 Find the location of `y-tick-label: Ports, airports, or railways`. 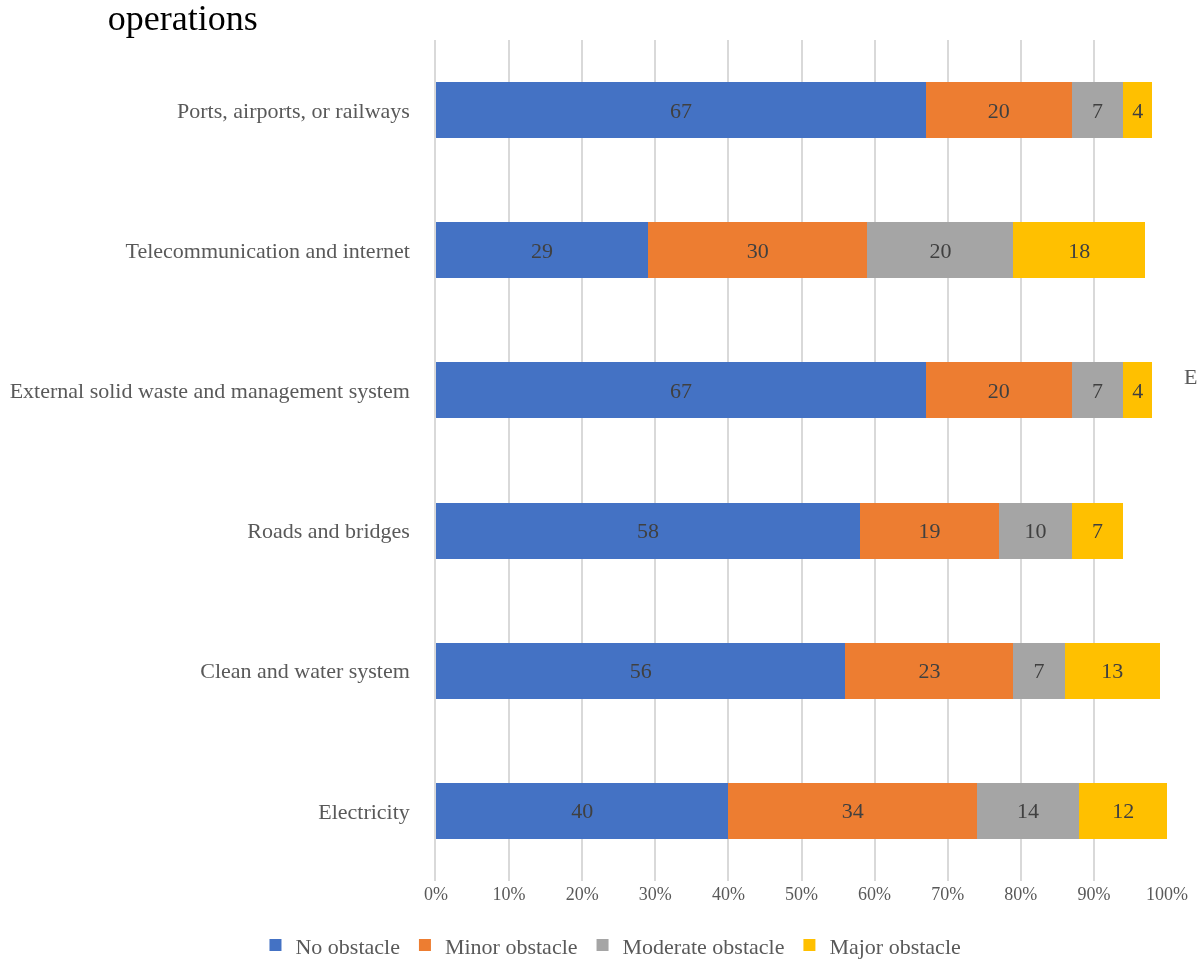

y-tick-label: Ports, airports, or railways is located at coordinates (293, 110).